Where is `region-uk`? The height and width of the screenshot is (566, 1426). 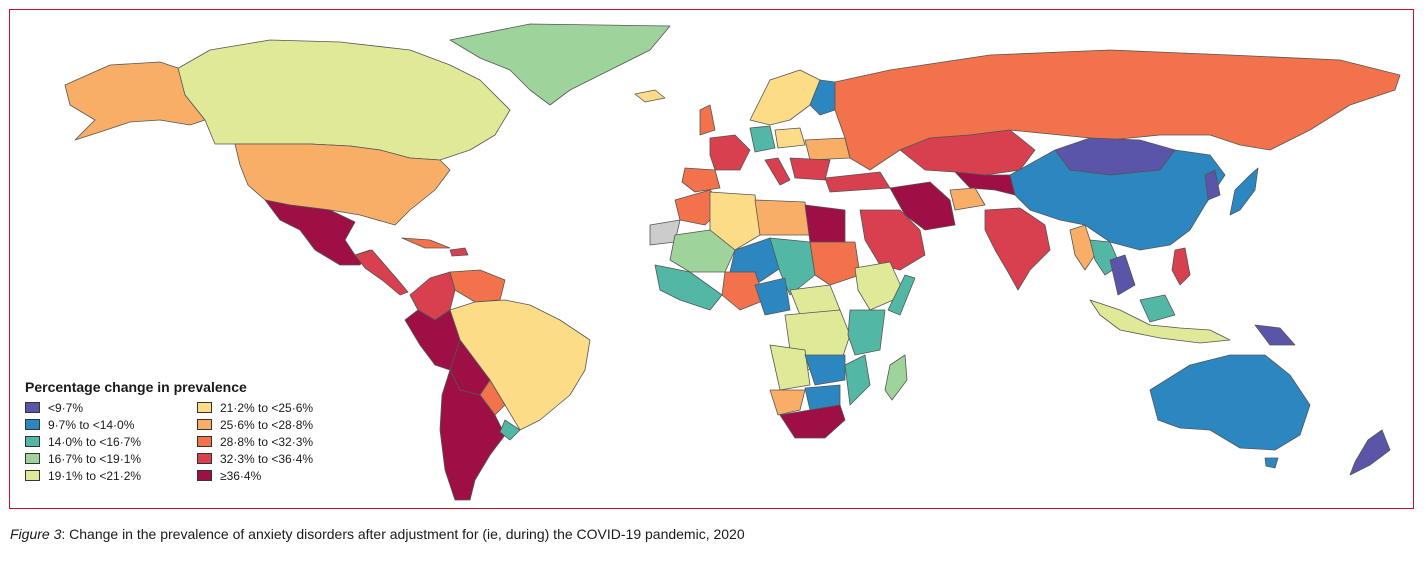
region-uk is located at coordinates (707, 120).